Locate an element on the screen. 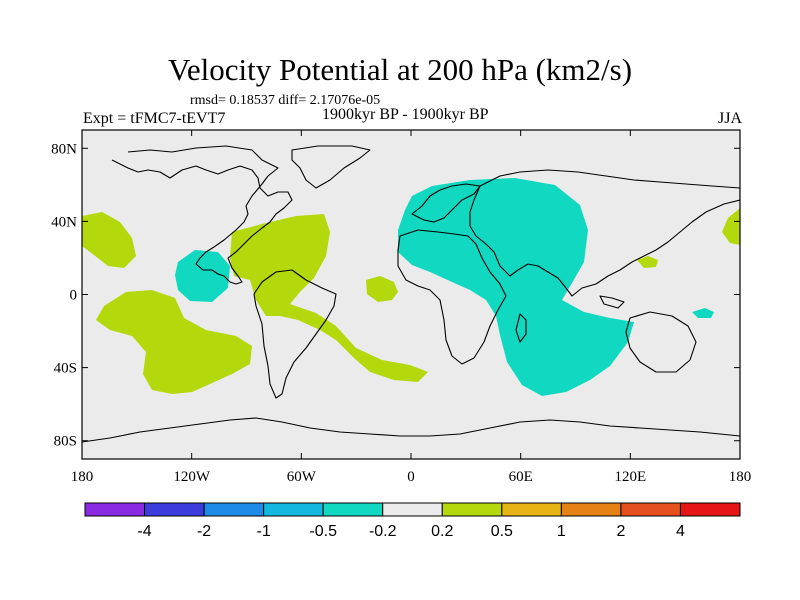 This screenshot has width=800, height=600. coastline-europe is located at coordinates (446, 203).